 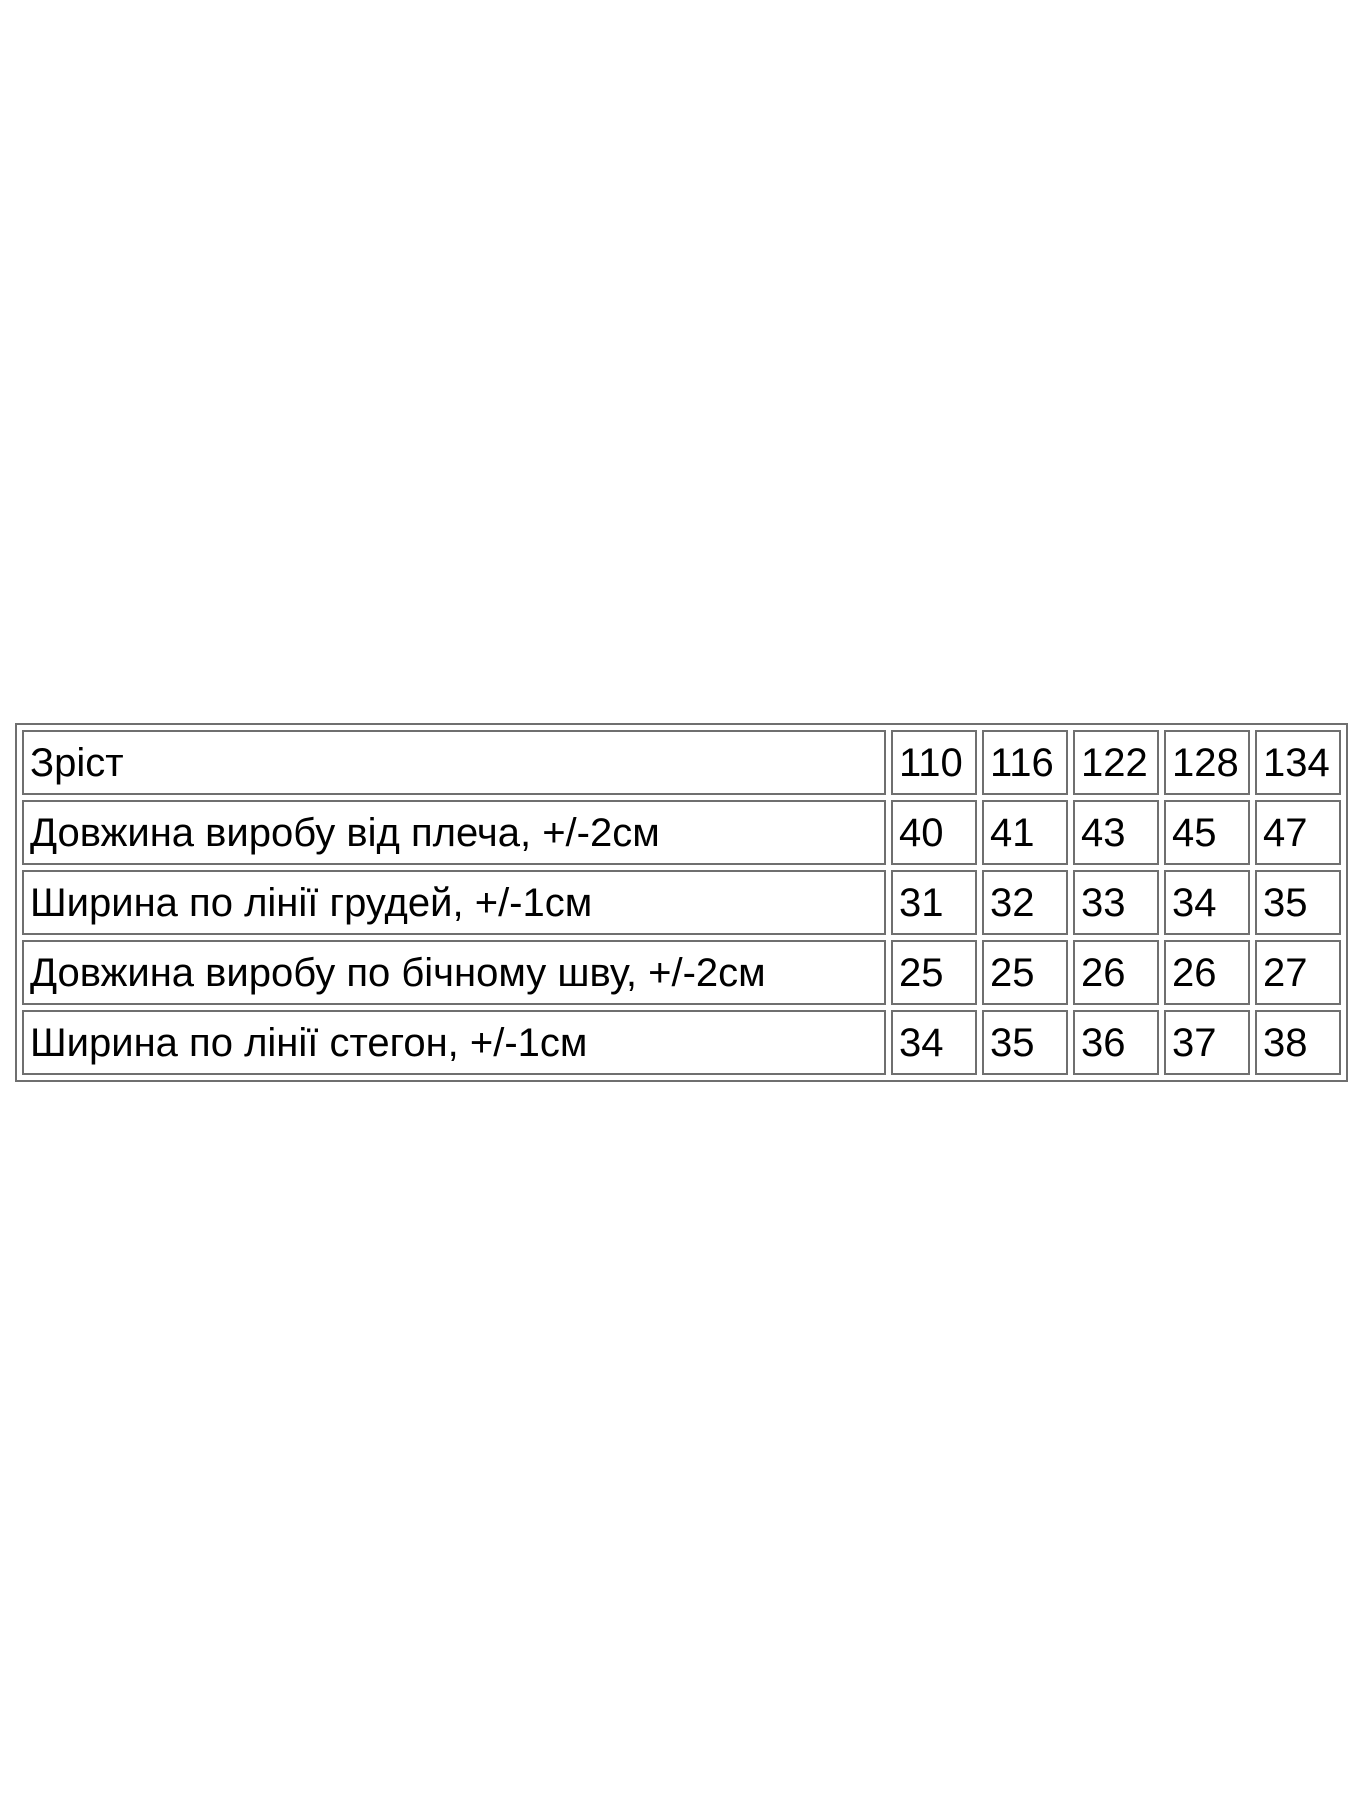 What do you see at coordinates (934, 762) in the screenshot?
I see `size-header-cell: 110` at bounding box center [934, 762].